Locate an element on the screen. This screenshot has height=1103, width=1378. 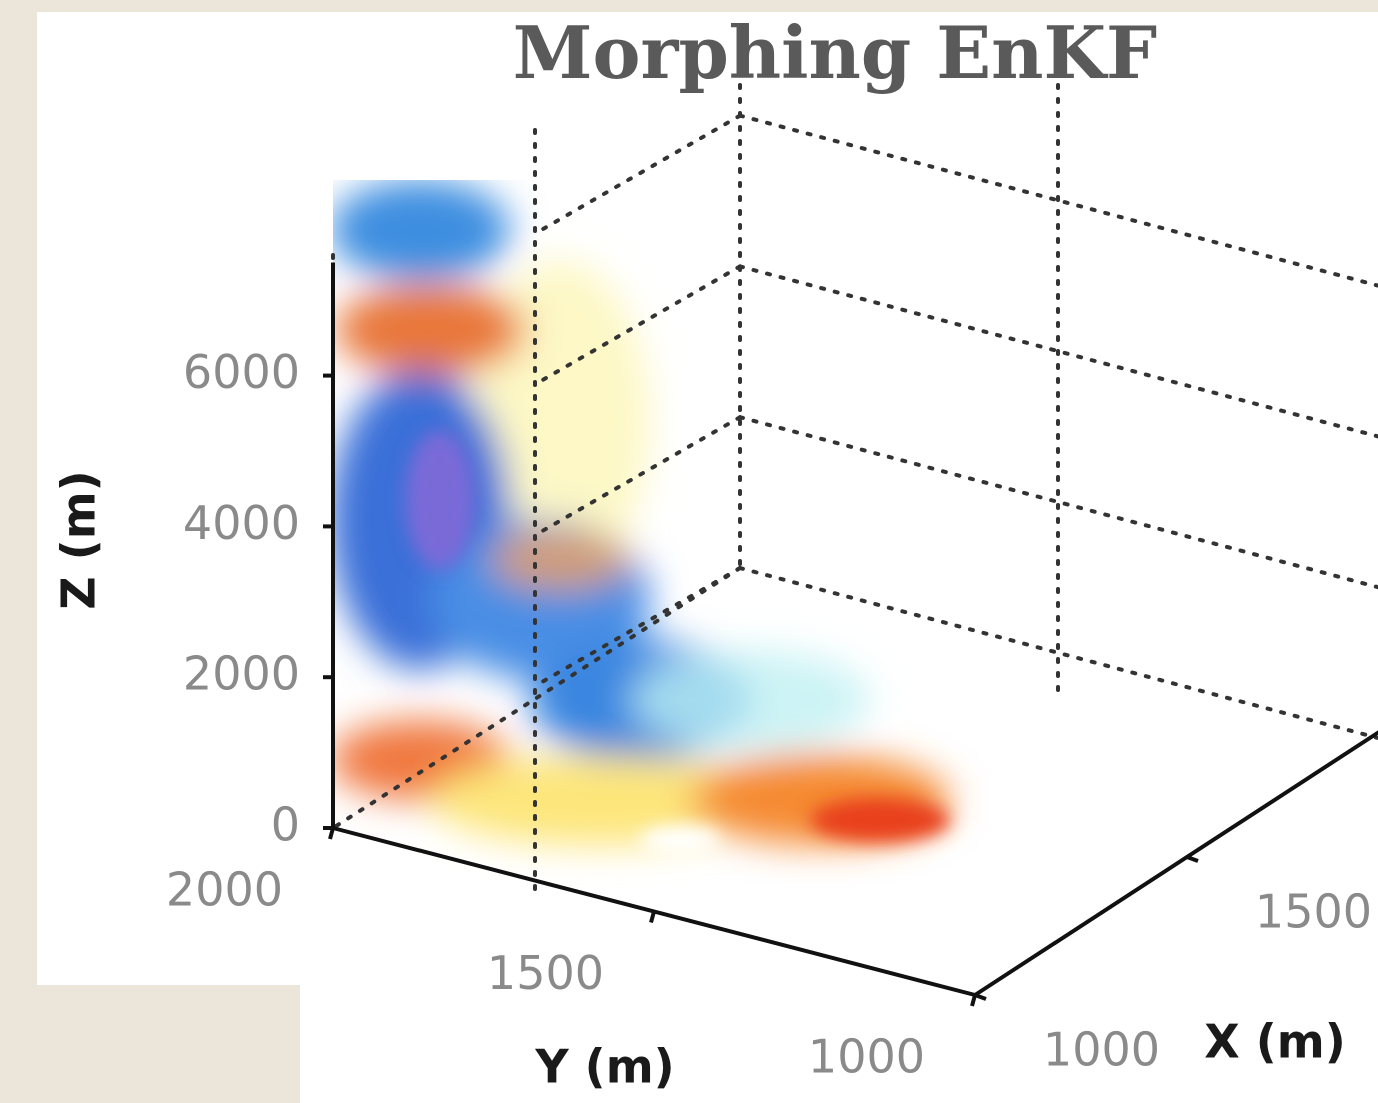
chart-title: Morphing EnKF is located at coordinates (835, 52).